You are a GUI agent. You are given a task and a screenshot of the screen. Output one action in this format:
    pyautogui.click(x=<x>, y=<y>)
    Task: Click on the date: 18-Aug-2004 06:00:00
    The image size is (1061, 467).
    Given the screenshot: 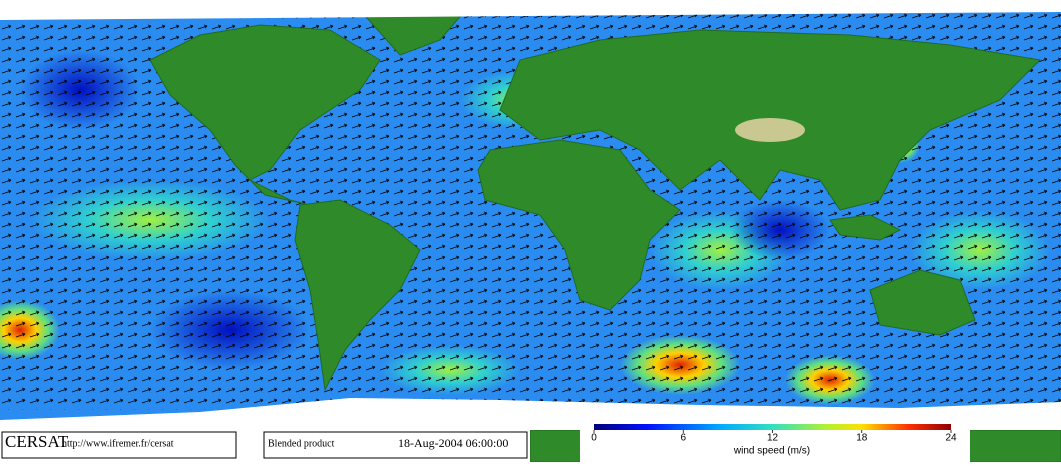 What is the action you would take?
    pyautogui.click(x=453, y=443)
    